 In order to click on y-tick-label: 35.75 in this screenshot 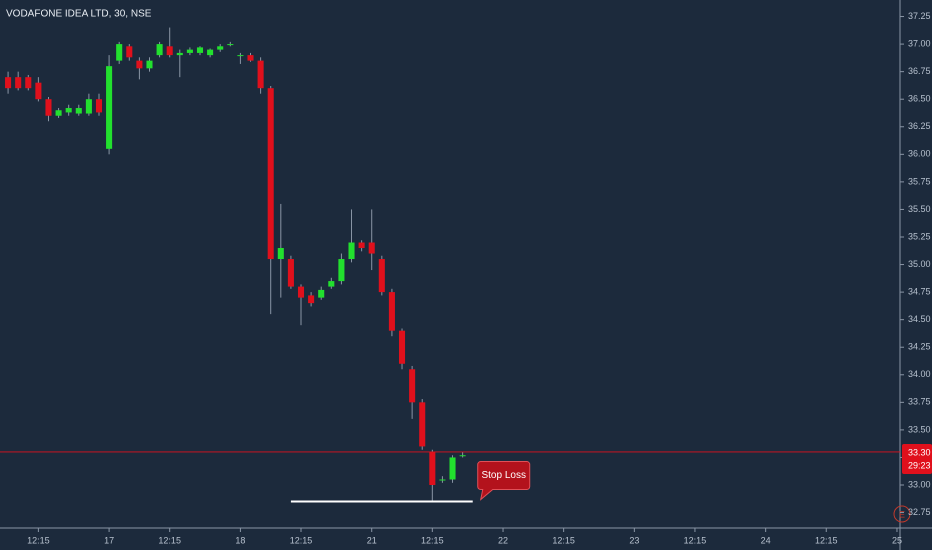, I will do `click(919, 181)`.